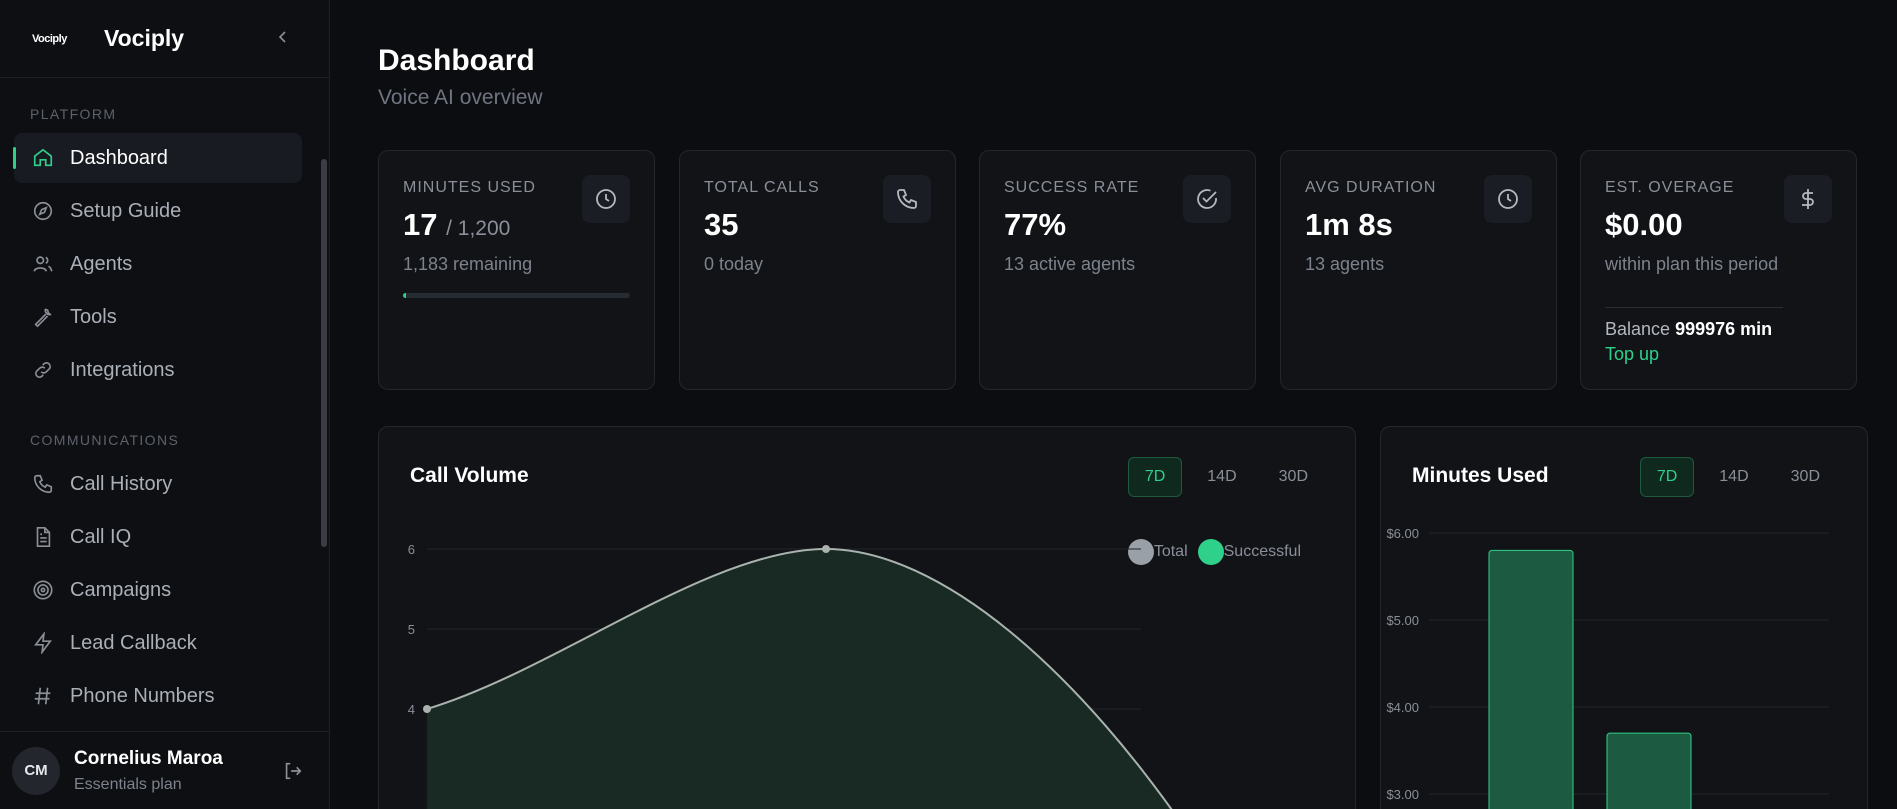 The image size is (1897, 809). Describe the element at coordinates (101, 536) in the screenshot. I see `sidebar-item-label: Call IQ` at that location.